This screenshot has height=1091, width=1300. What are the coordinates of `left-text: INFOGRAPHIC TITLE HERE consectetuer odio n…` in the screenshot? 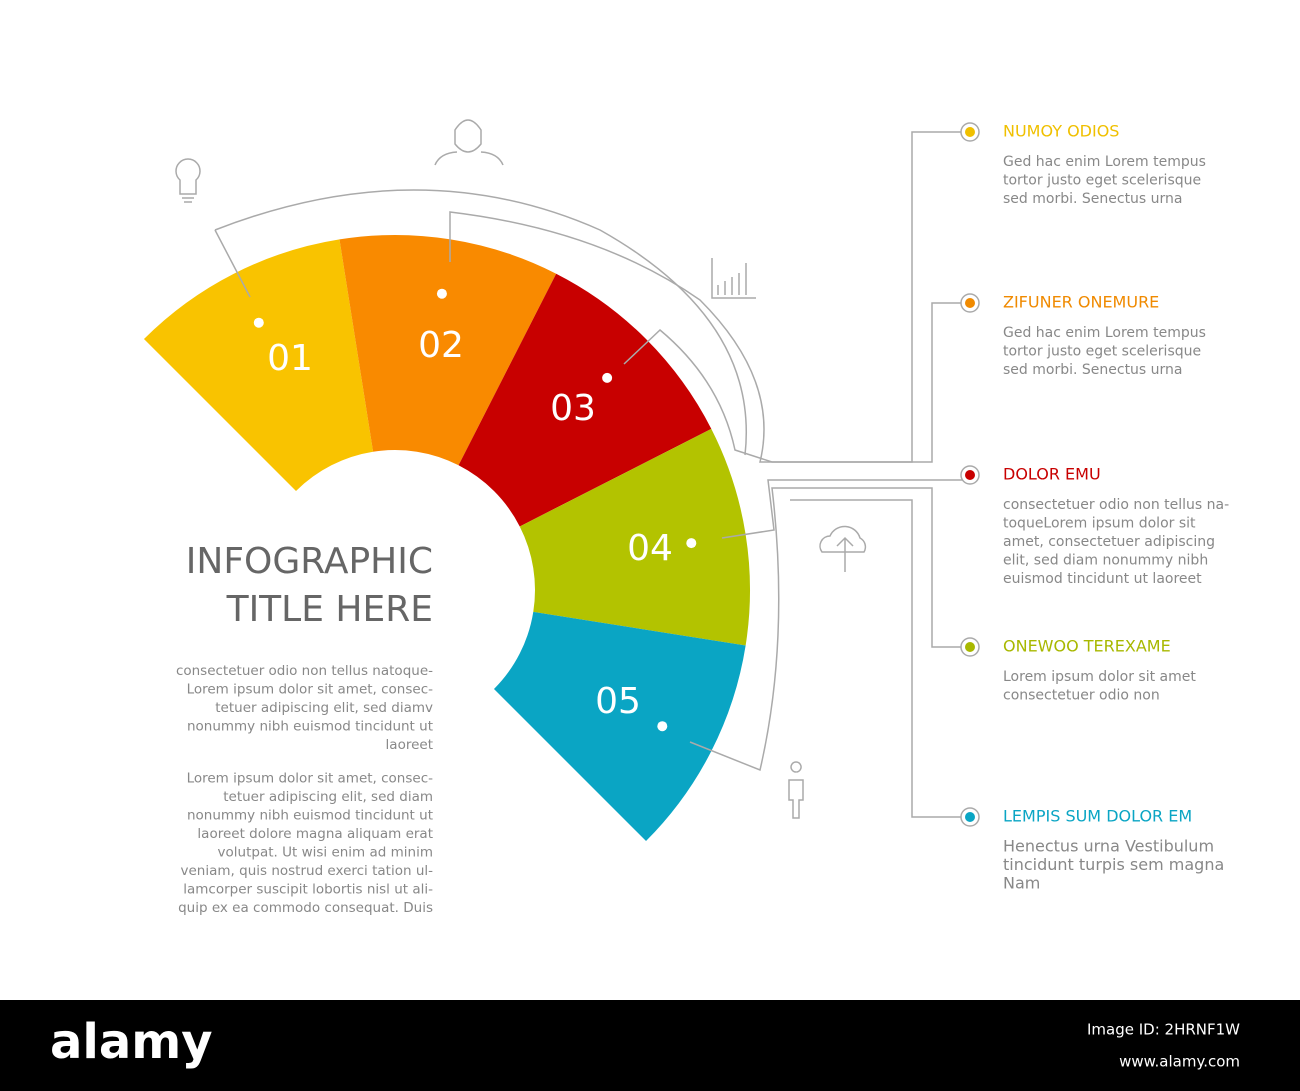 It's located at (304, 728).